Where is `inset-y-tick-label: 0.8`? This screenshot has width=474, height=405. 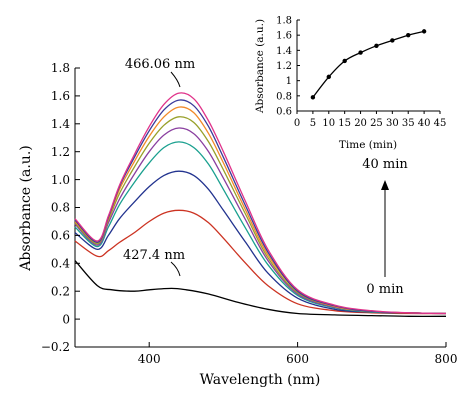 inset-y-tick-label: 0.8 is located at coordinates (284, 96).